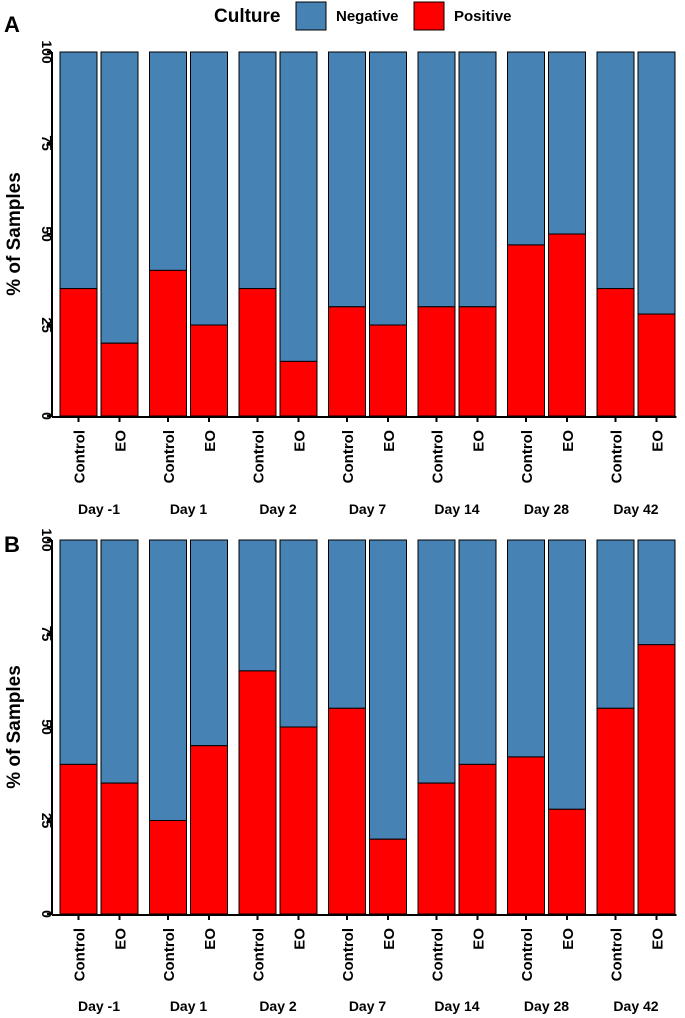 Image resolution: width=685 pixels, height=1018 pixels. What do you see at coordinates (47, 234) in the screenshot?
I see `y-tick-label: 50` at bounding box center [47, 234].